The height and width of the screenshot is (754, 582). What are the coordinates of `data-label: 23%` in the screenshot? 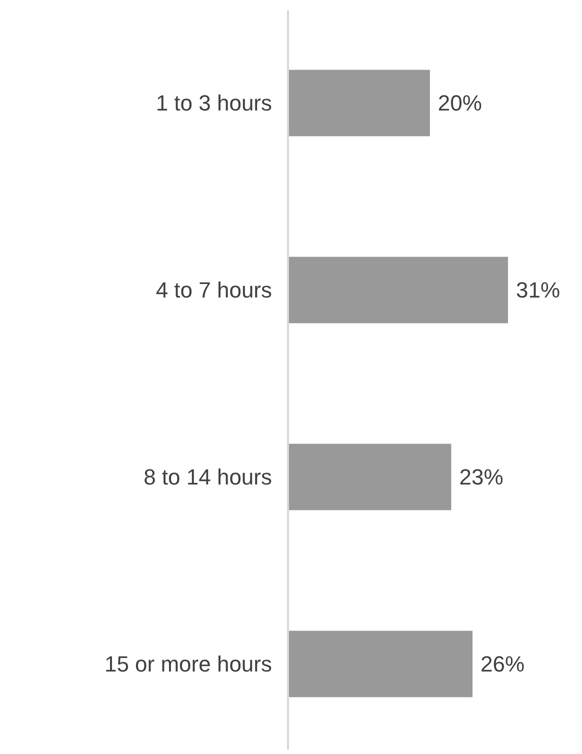 It's located at (481, 477).